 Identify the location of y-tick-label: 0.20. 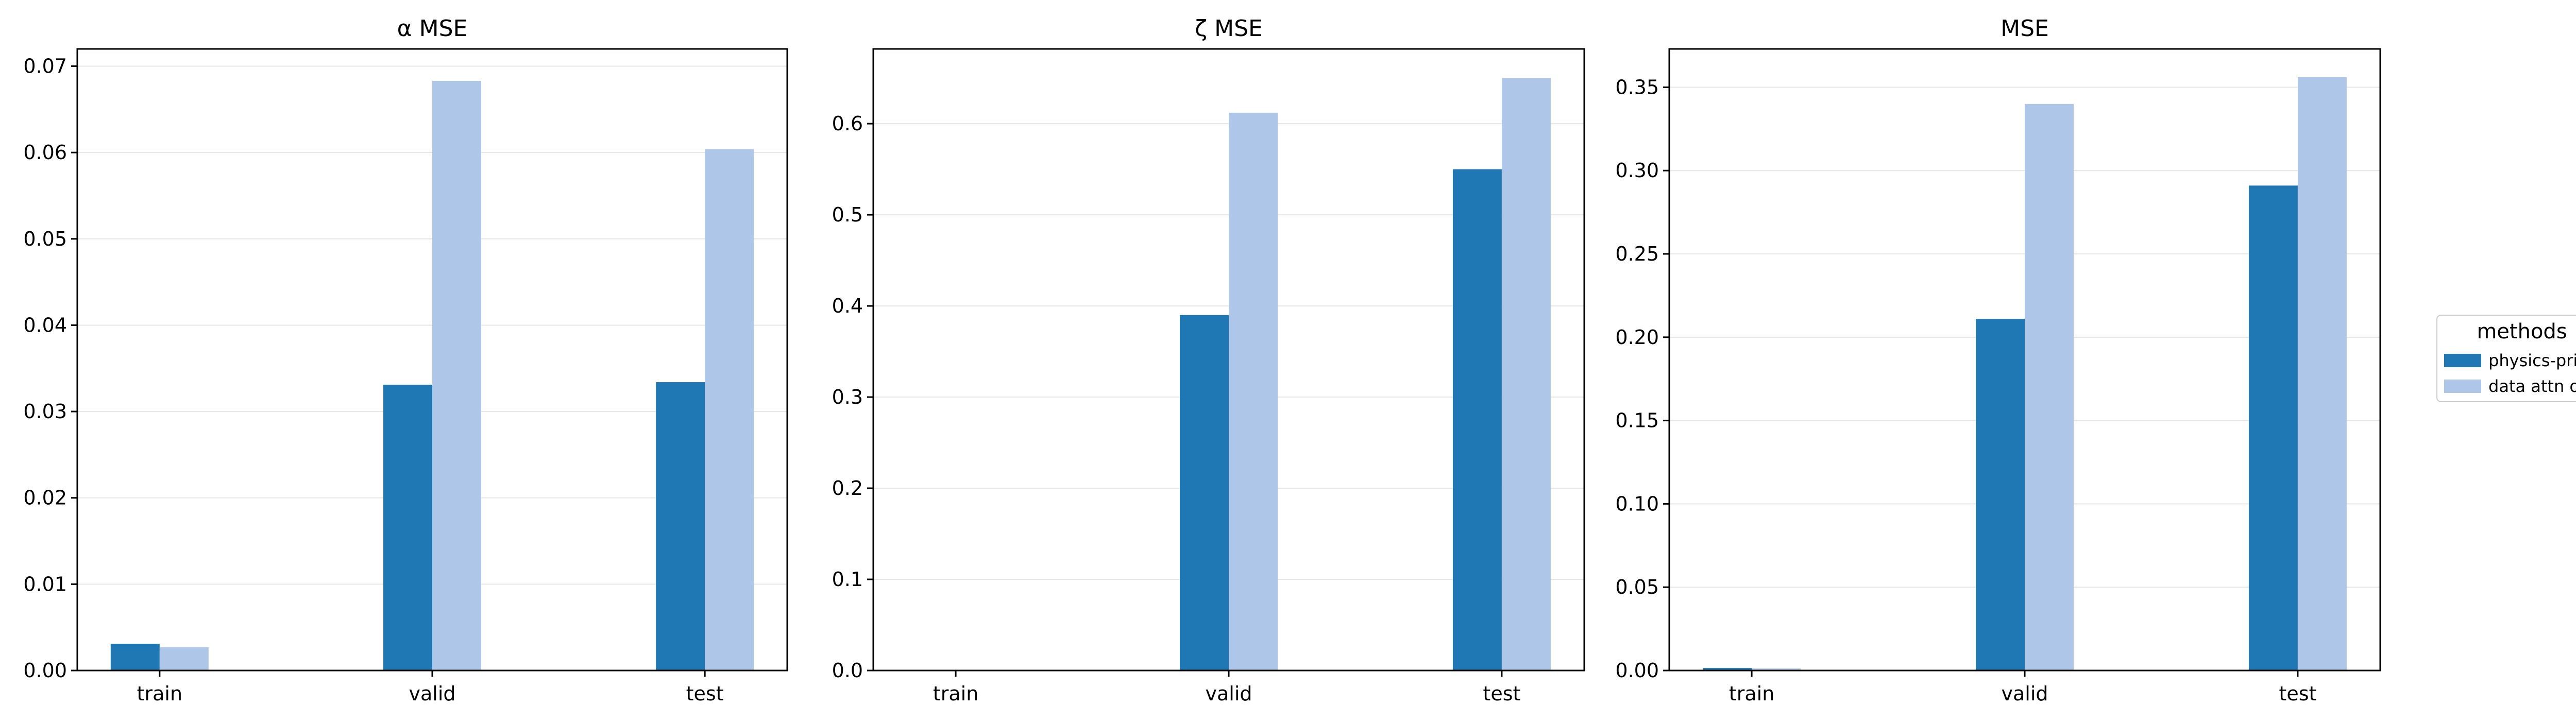
(1637, 337).